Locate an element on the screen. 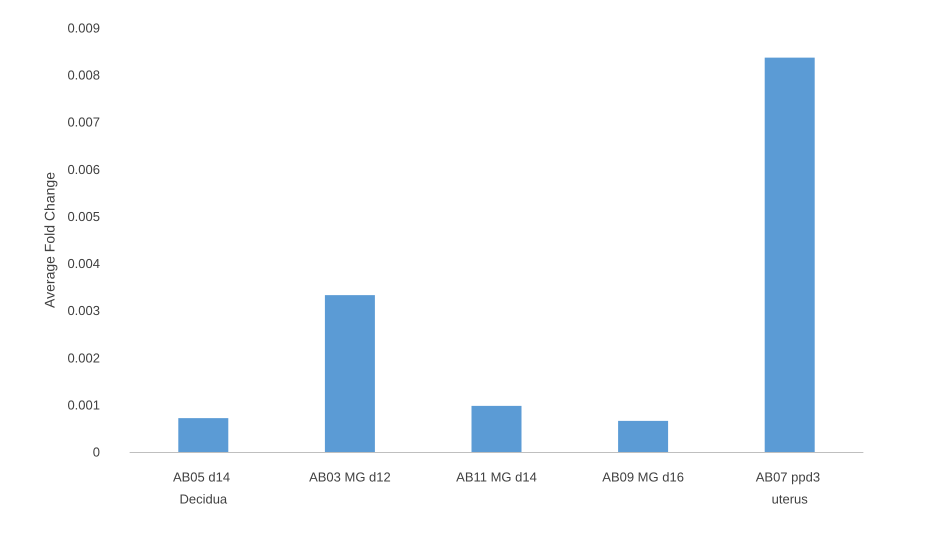  y-tick-label: 0.007 is located at coordinates (83, 122).